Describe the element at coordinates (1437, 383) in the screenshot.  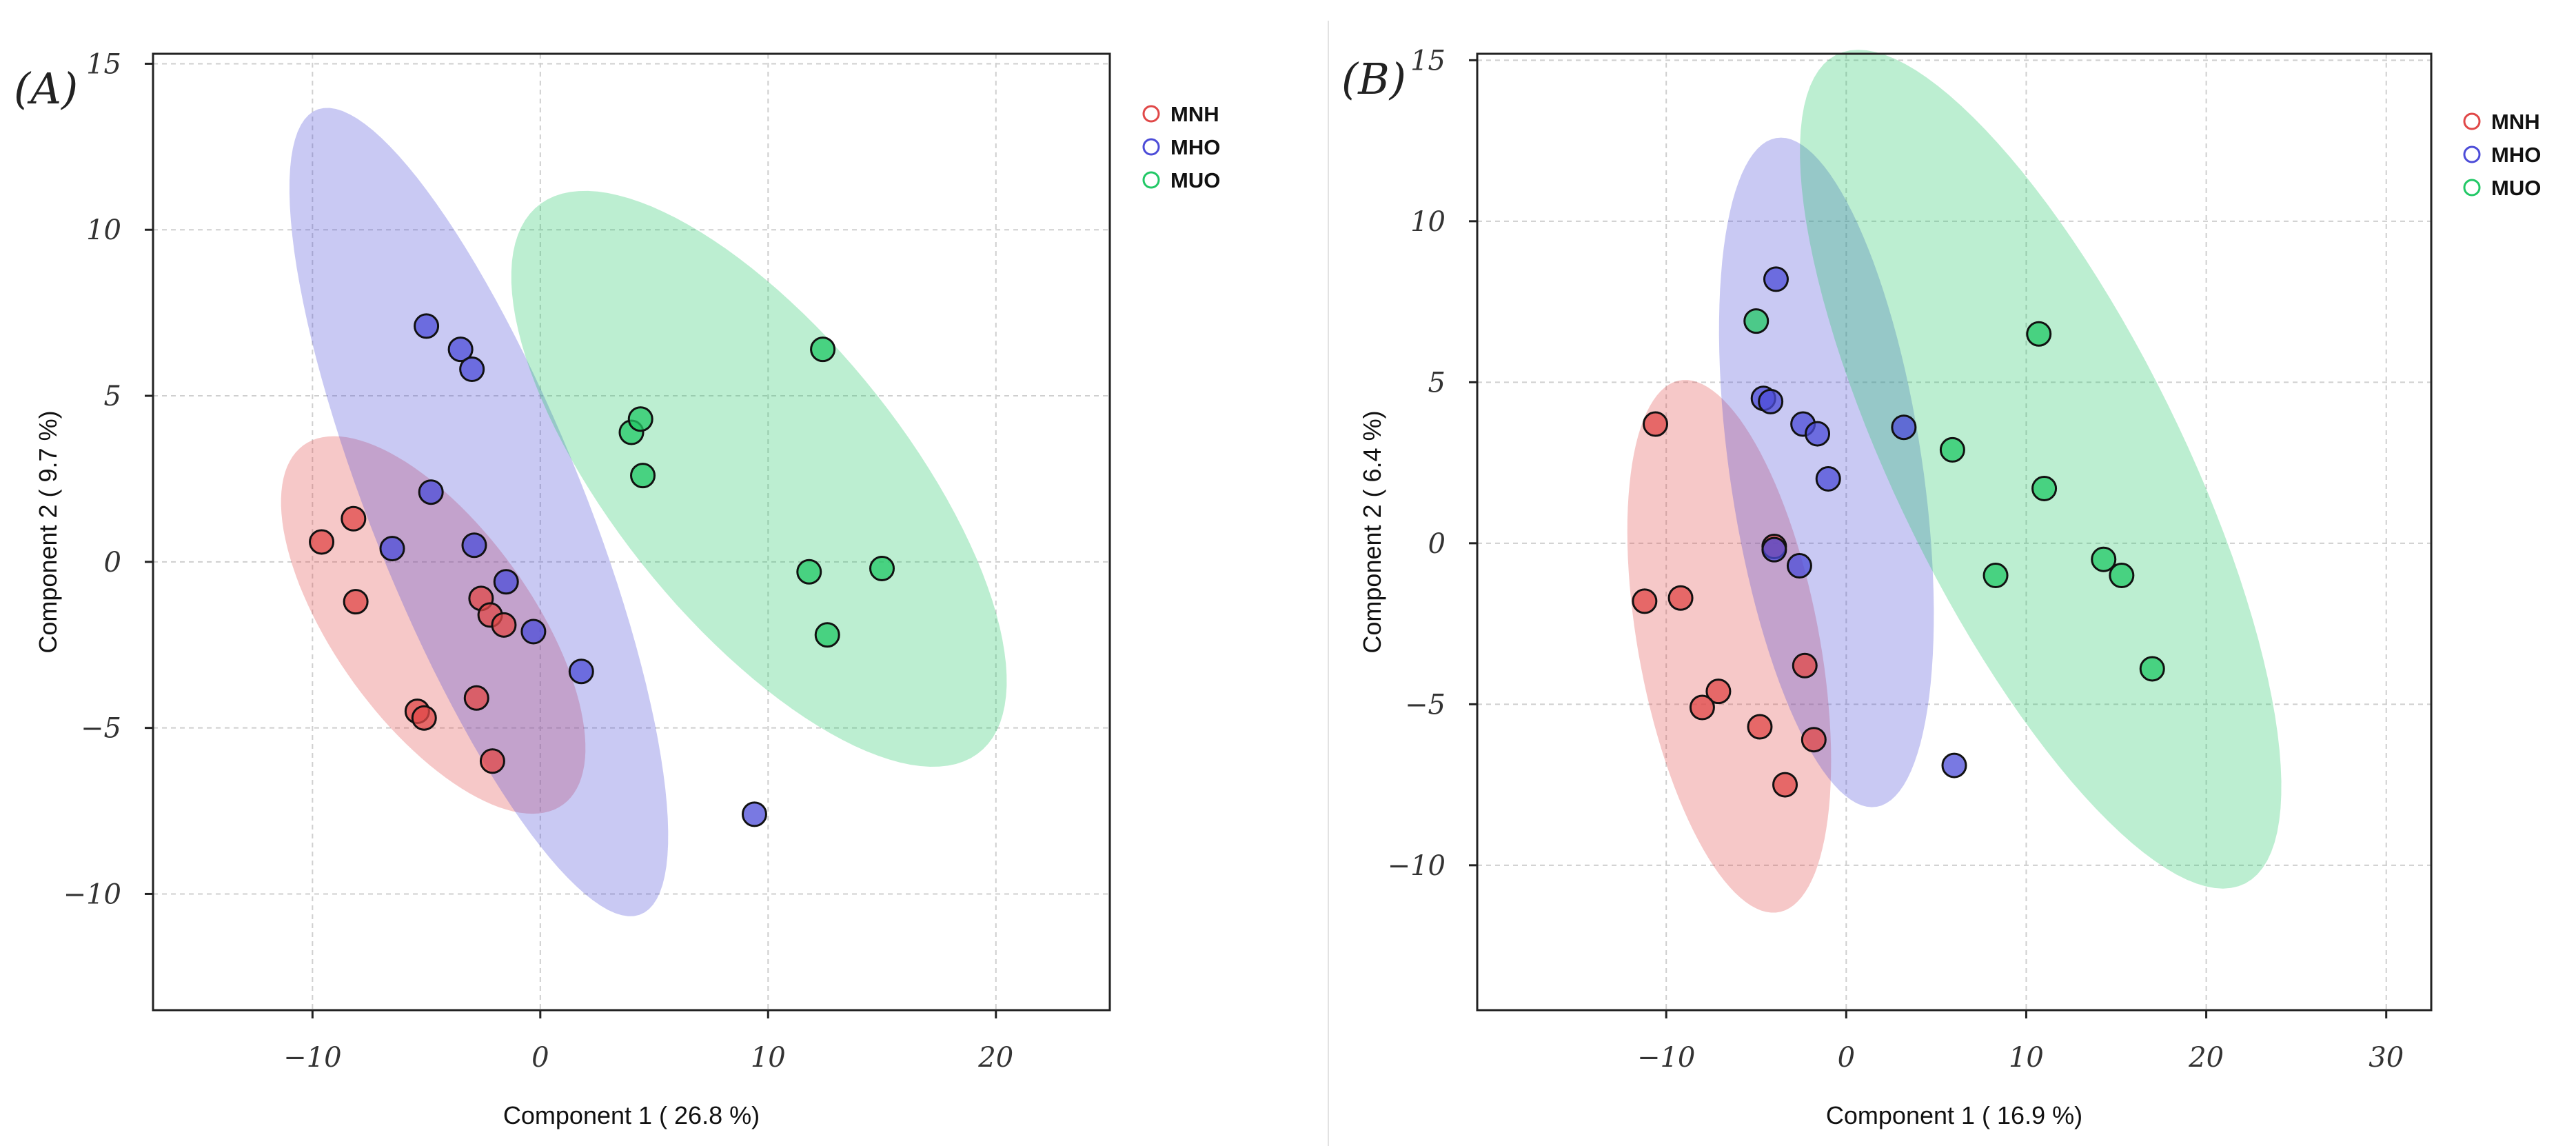
I see `y-tick-label: 5` at that location.